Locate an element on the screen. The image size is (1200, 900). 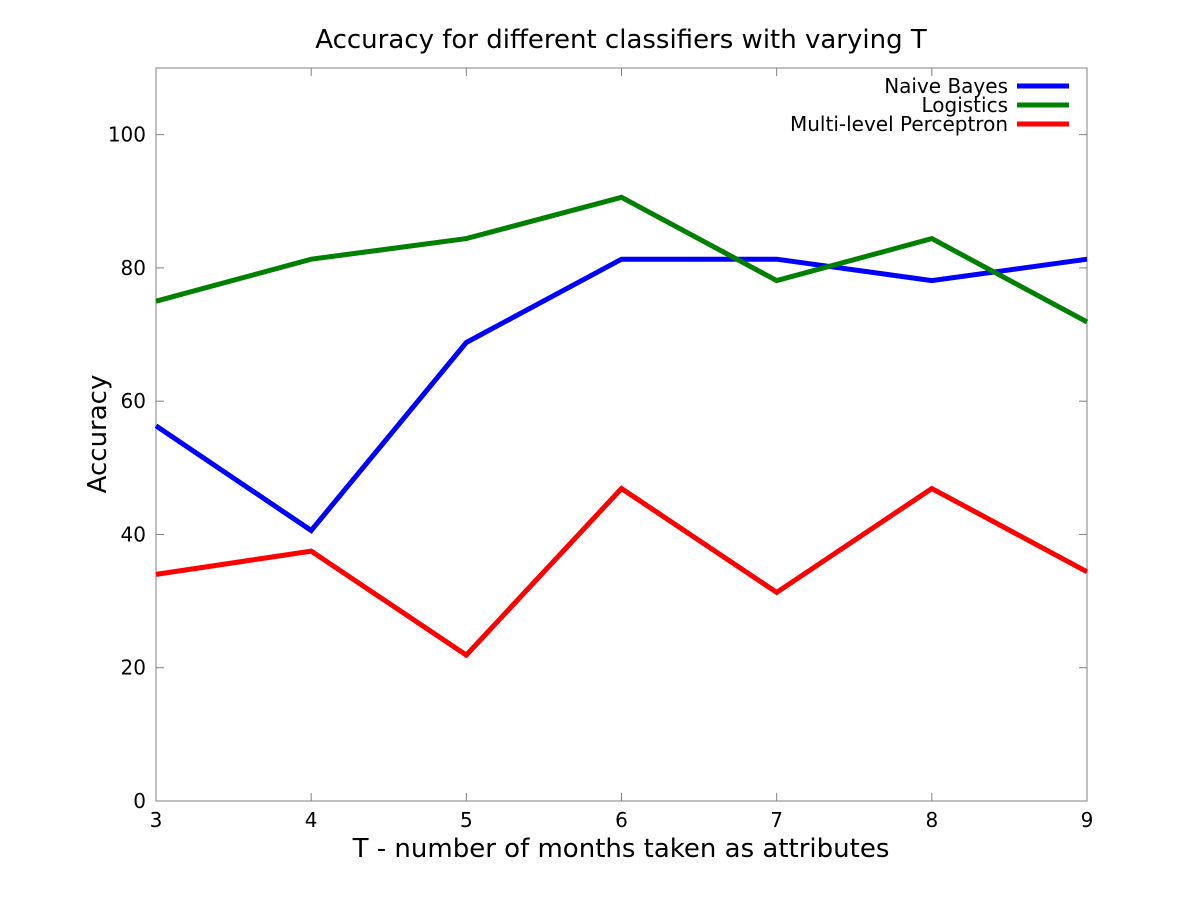
y-axis-title: Accuracy is located at coordinates (98, 434).